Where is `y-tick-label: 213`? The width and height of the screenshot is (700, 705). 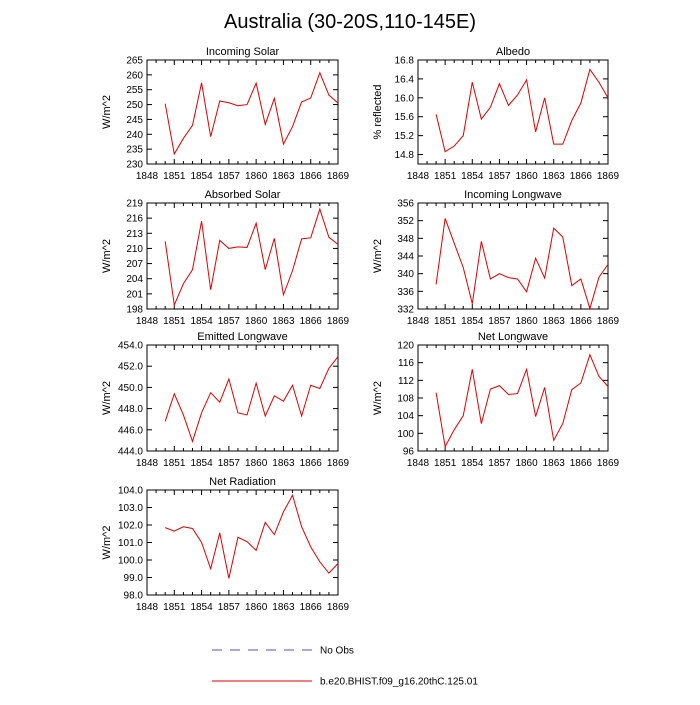 y-tick-label: 213 is located at coordinates (134, 234).